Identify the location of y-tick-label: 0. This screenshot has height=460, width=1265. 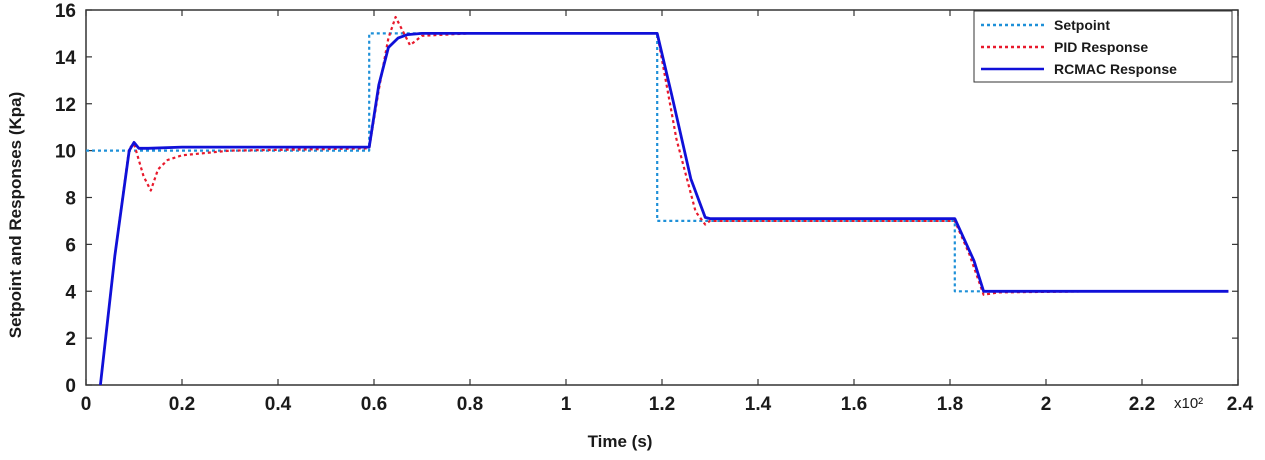
(70, 386).